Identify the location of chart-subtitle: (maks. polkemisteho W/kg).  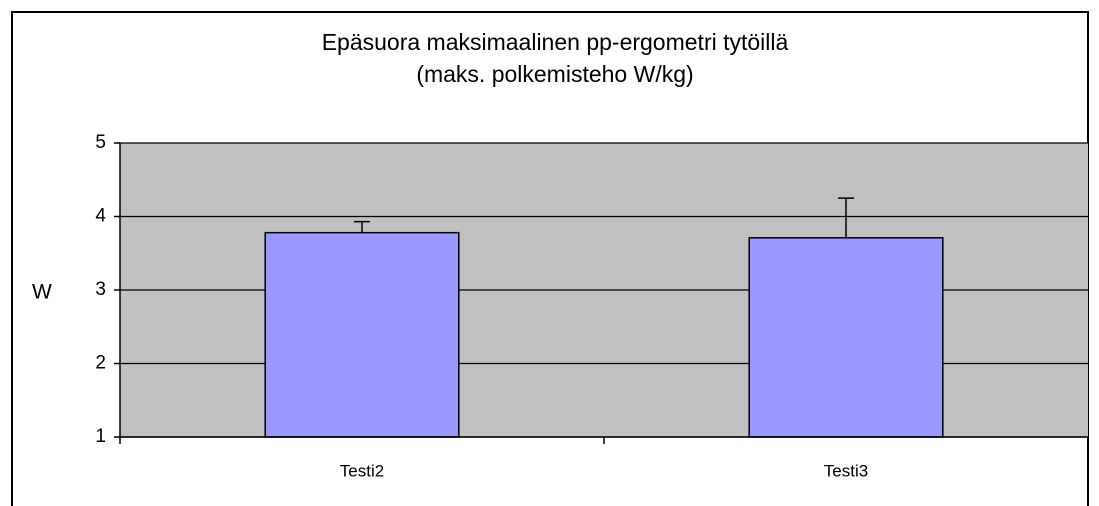
(554, 74).